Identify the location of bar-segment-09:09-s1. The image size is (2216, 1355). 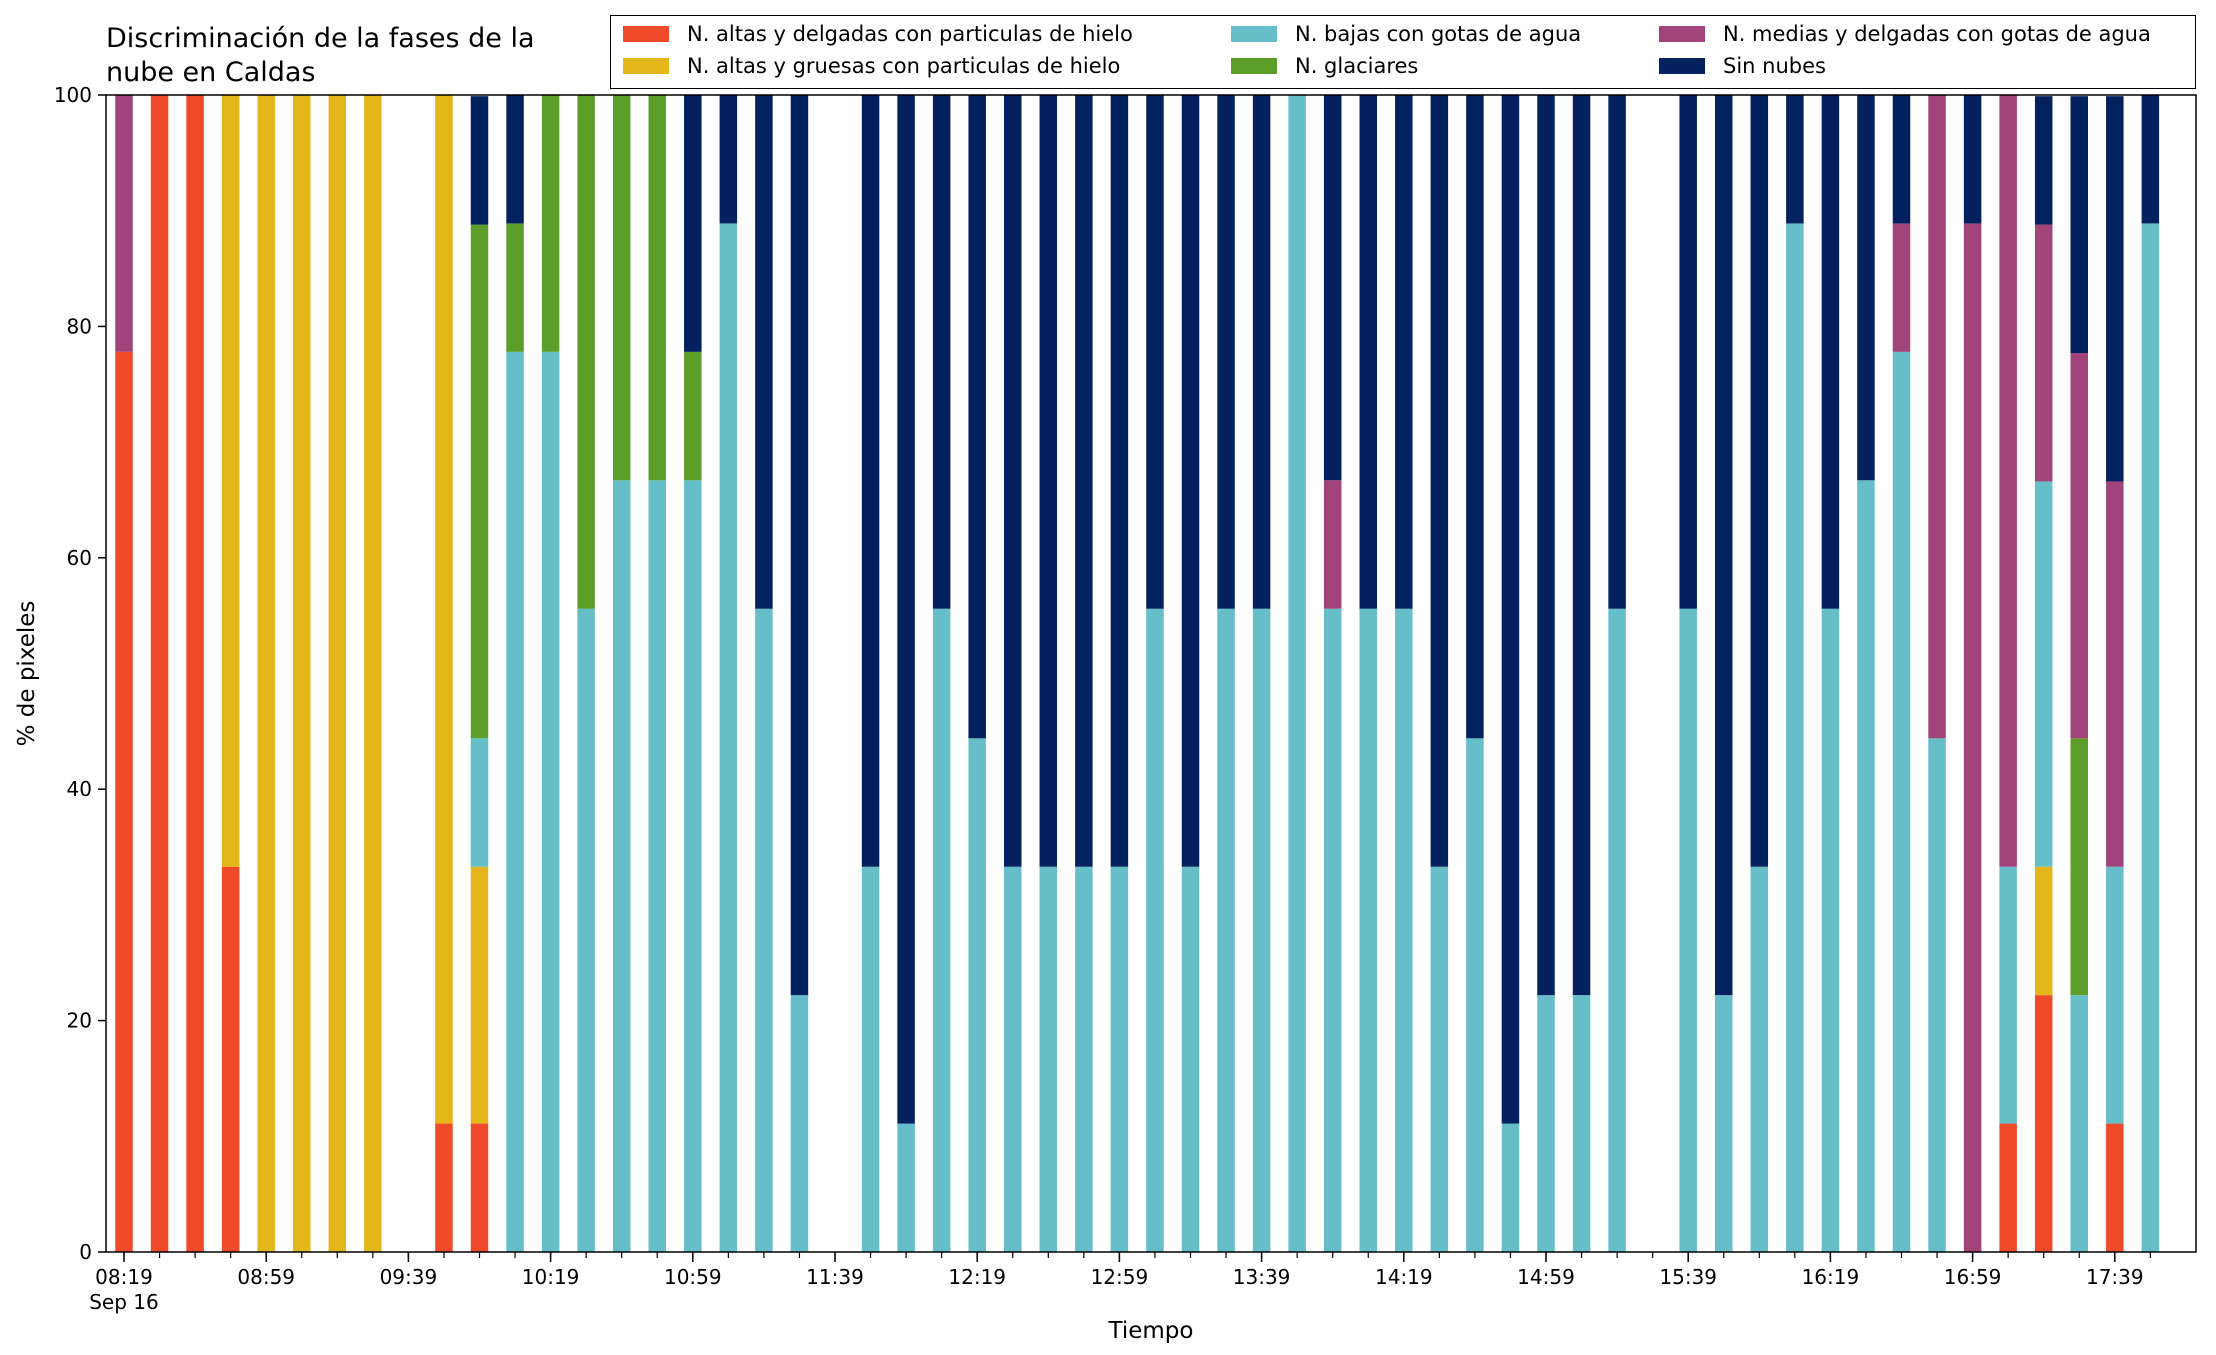
(302, 673).